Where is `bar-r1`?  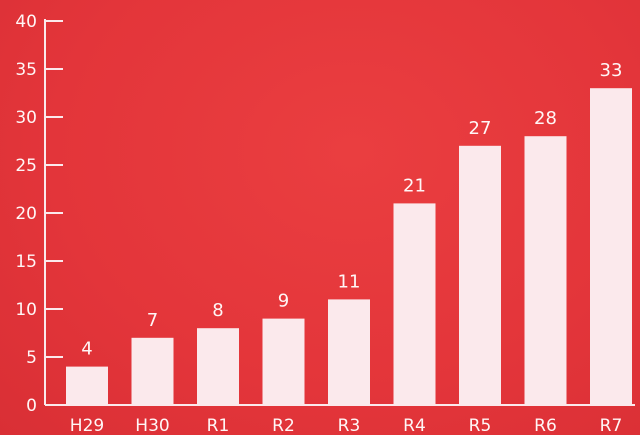 bar-r1 is located at coordinates (218, 366).